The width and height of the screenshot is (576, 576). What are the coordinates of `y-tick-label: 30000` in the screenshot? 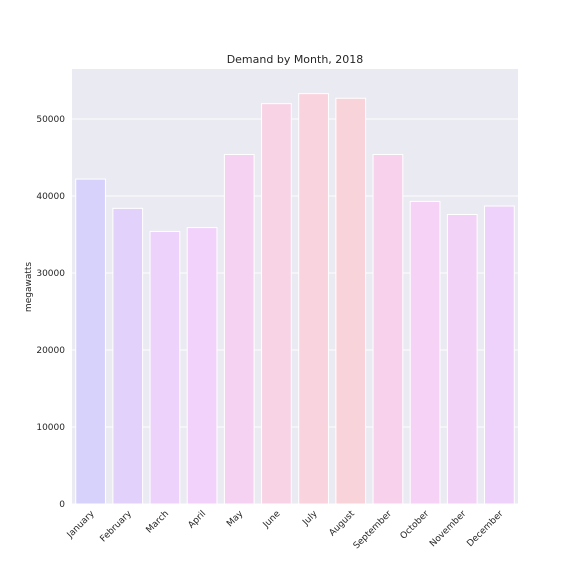 It's located at (50, 274).